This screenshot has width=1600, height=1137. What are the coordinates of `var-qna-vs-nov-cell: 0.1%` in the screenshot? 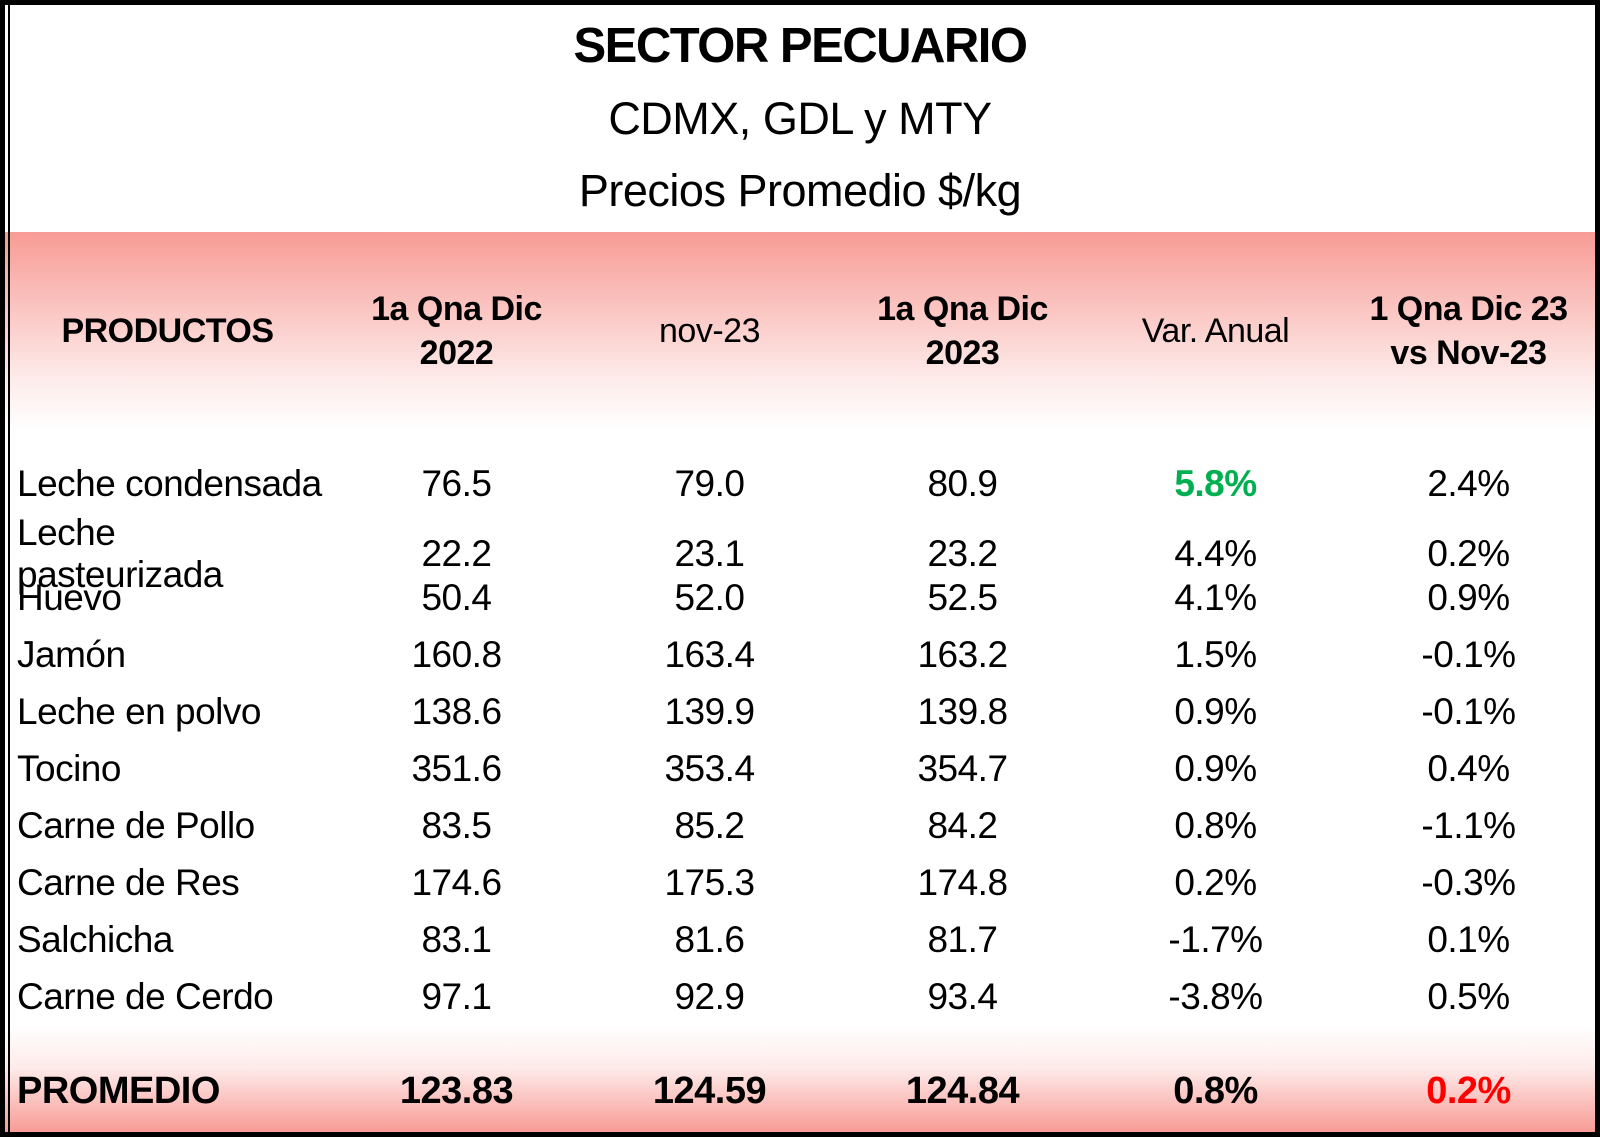 It's located at (1468, 939).